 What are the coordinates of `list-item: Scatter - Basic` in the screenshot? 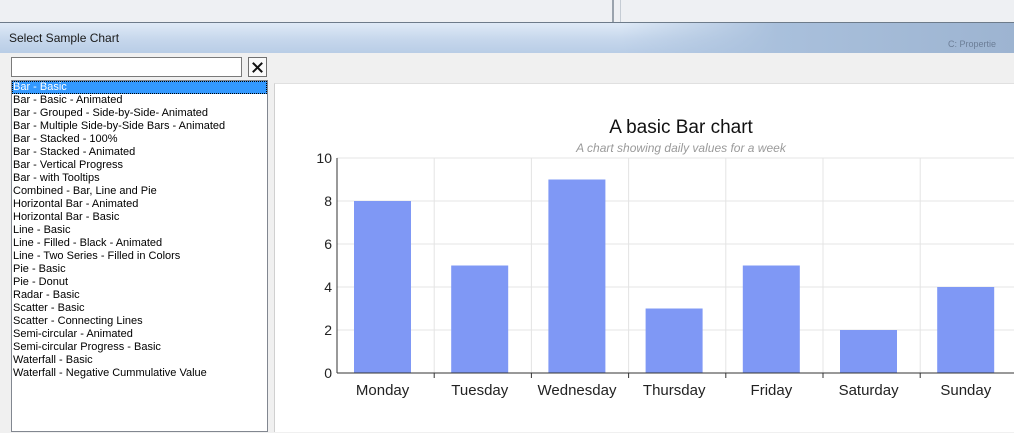 It's located at (49, 308).